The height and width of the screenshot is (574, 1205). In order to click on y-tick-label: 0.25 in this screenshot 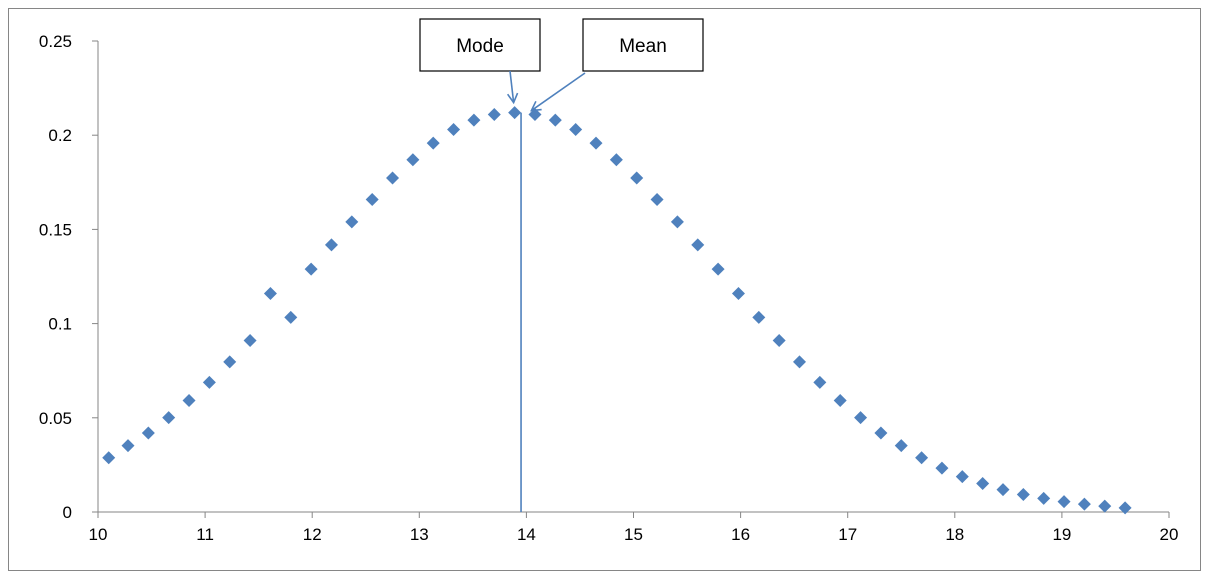, I will do `click(55, 41)`.